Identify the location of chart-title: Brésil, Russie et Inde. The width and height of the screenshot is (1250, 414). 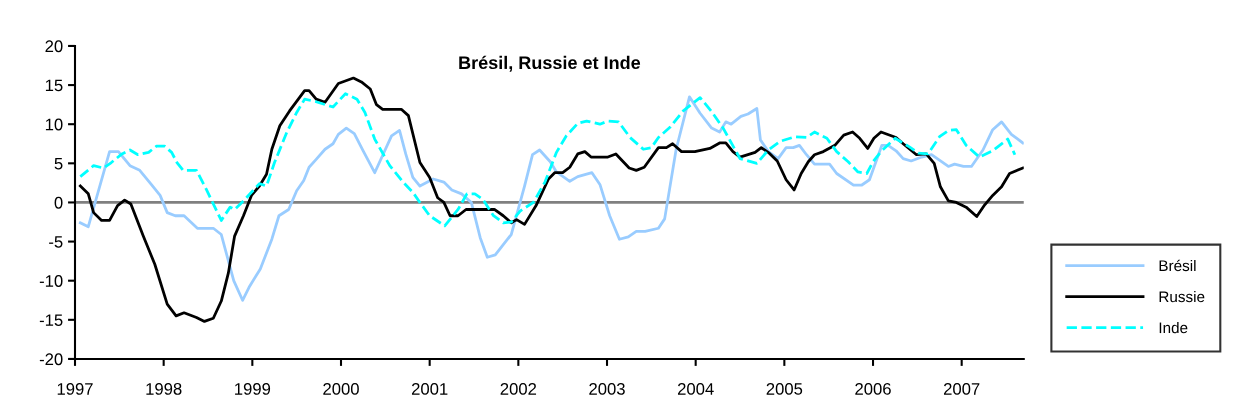
(550, 63).